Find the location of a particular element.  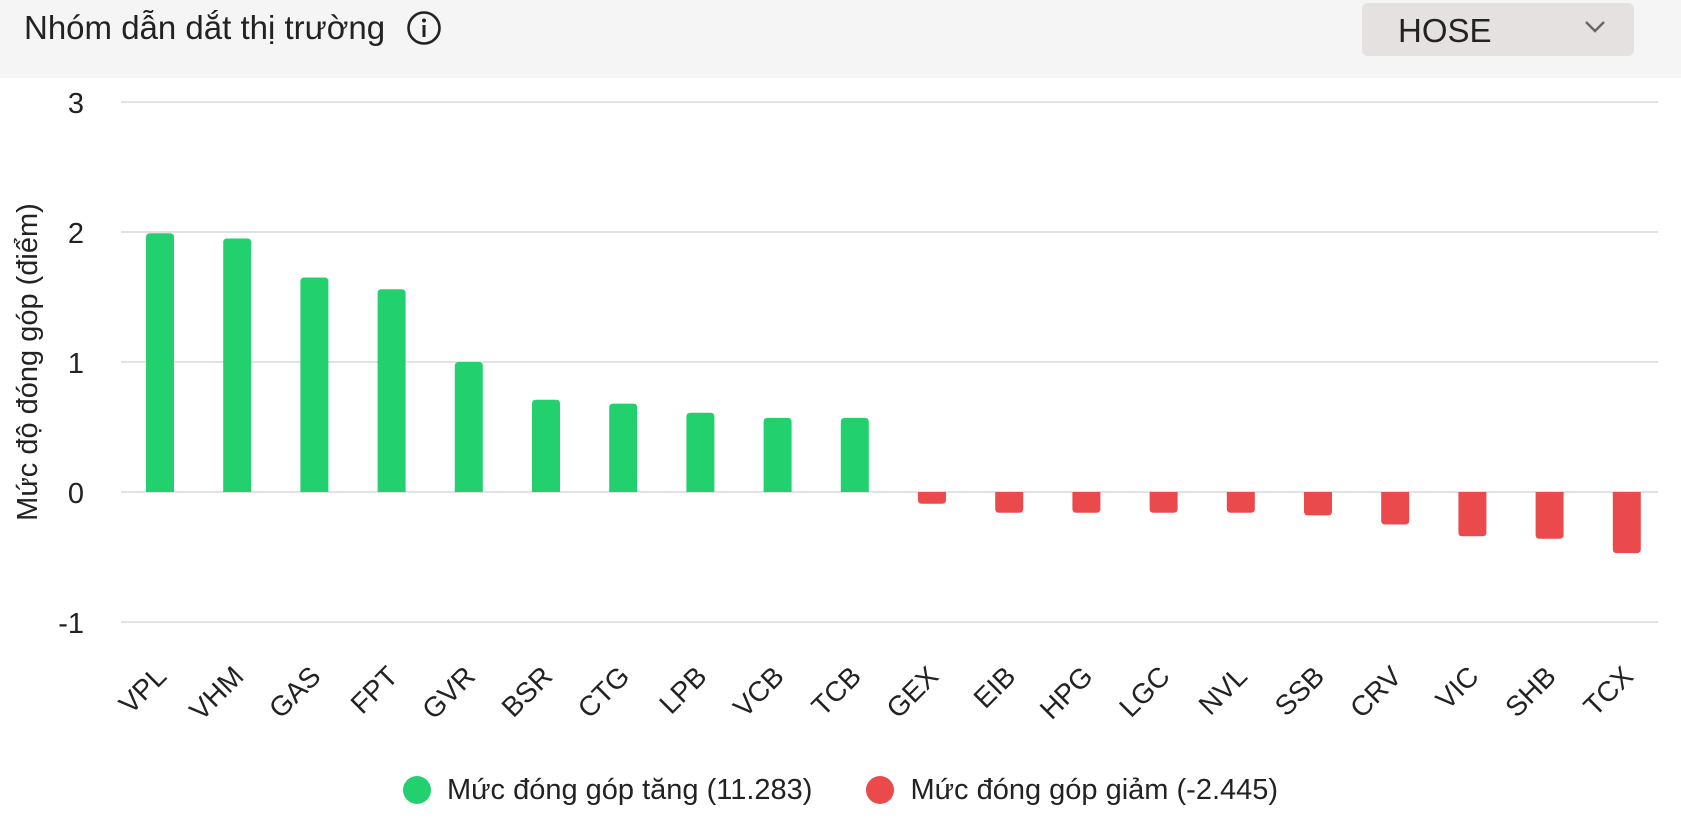

x-tick-label: GEX is located at coordinates (913, 692).